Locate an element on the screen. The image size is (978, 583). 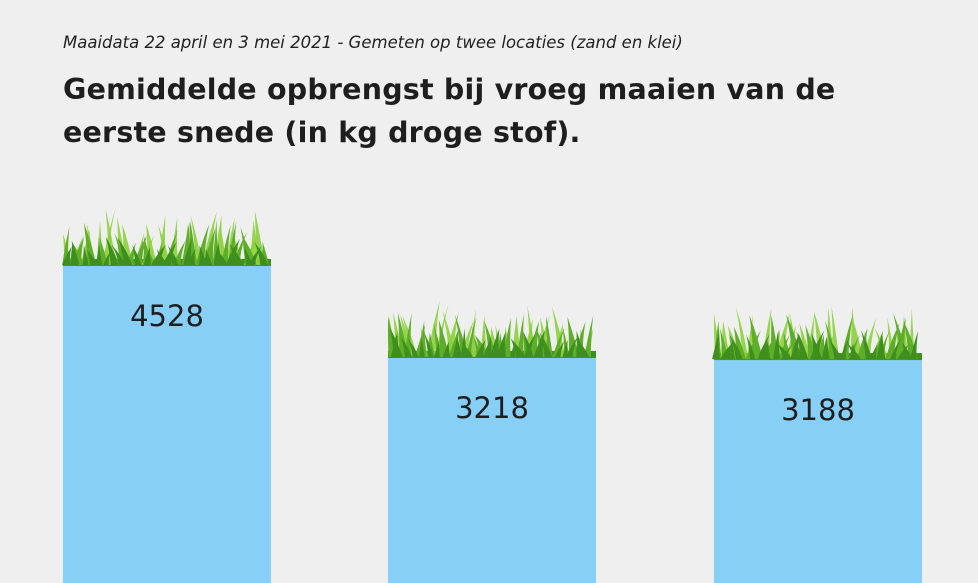
bar-value-label-3: 3188 is located at coordinates (818, 410).